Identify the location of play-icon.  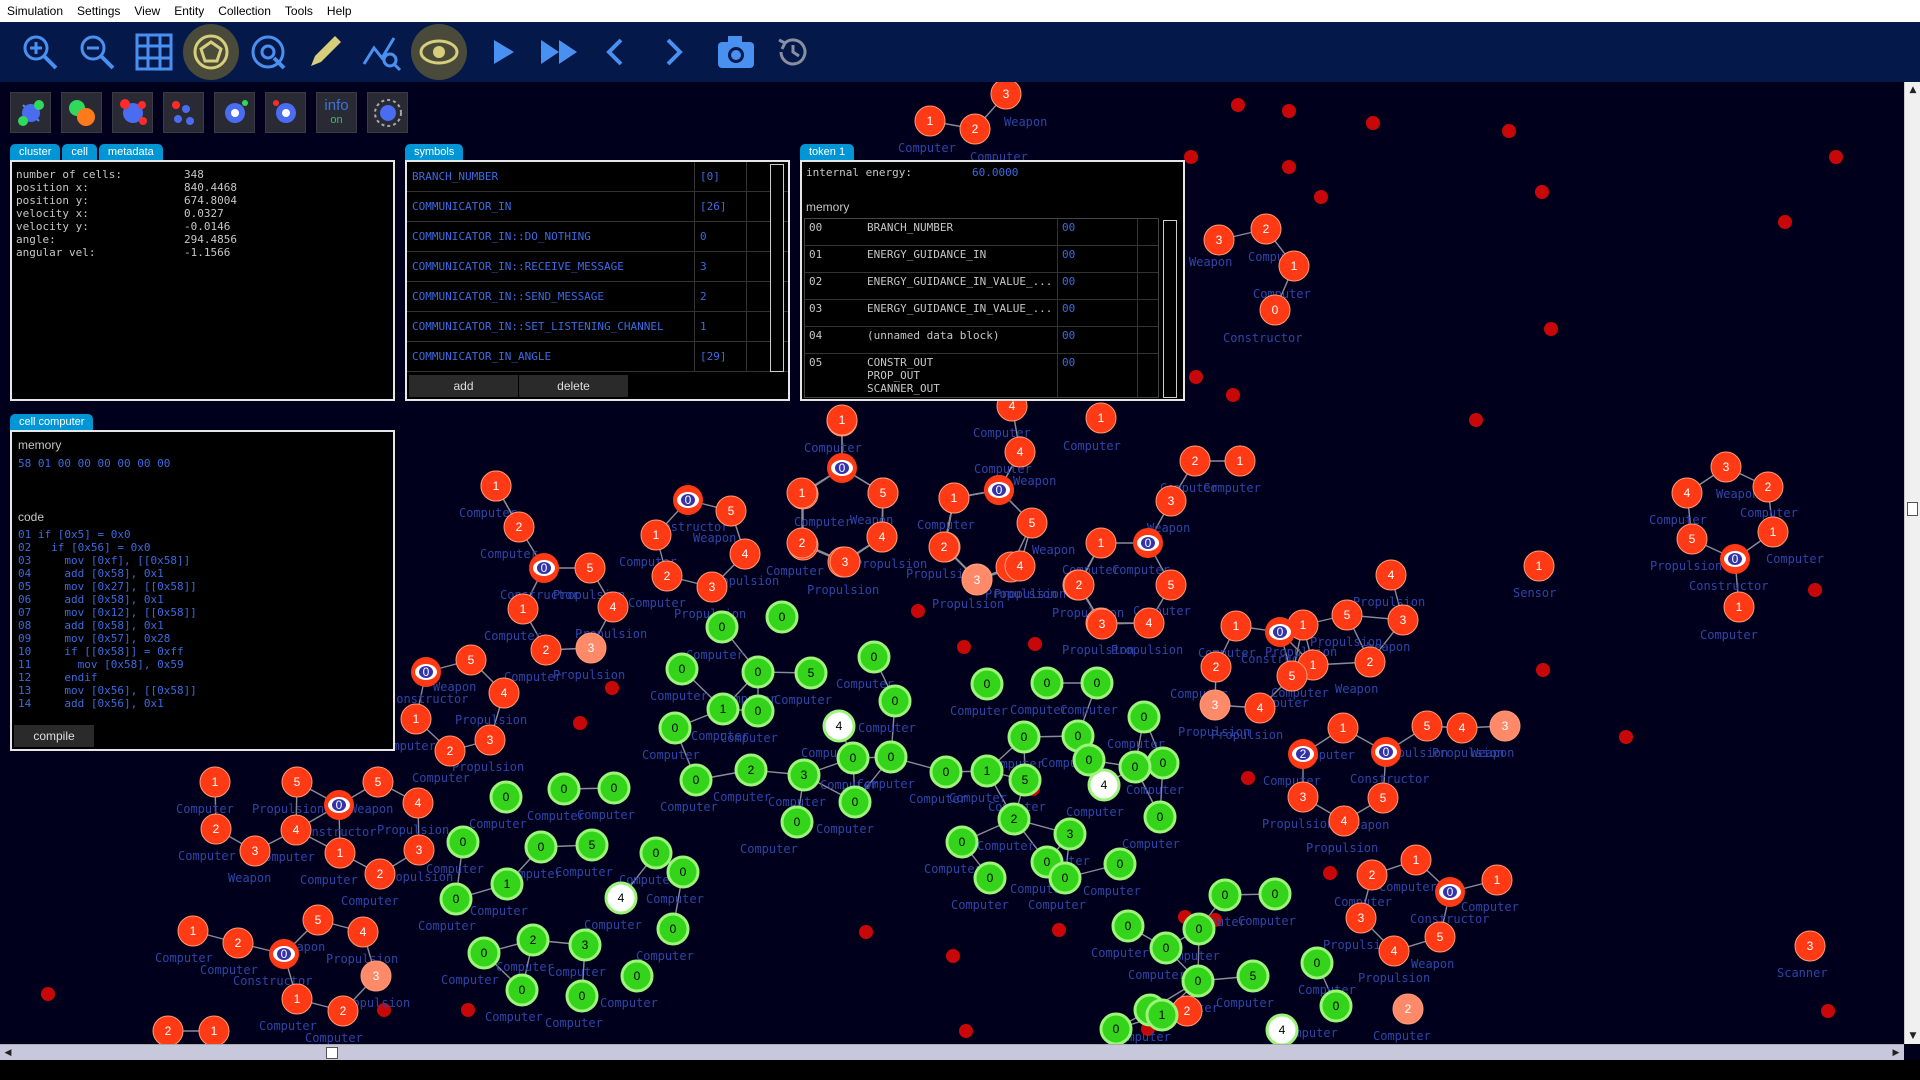
(502, 52).